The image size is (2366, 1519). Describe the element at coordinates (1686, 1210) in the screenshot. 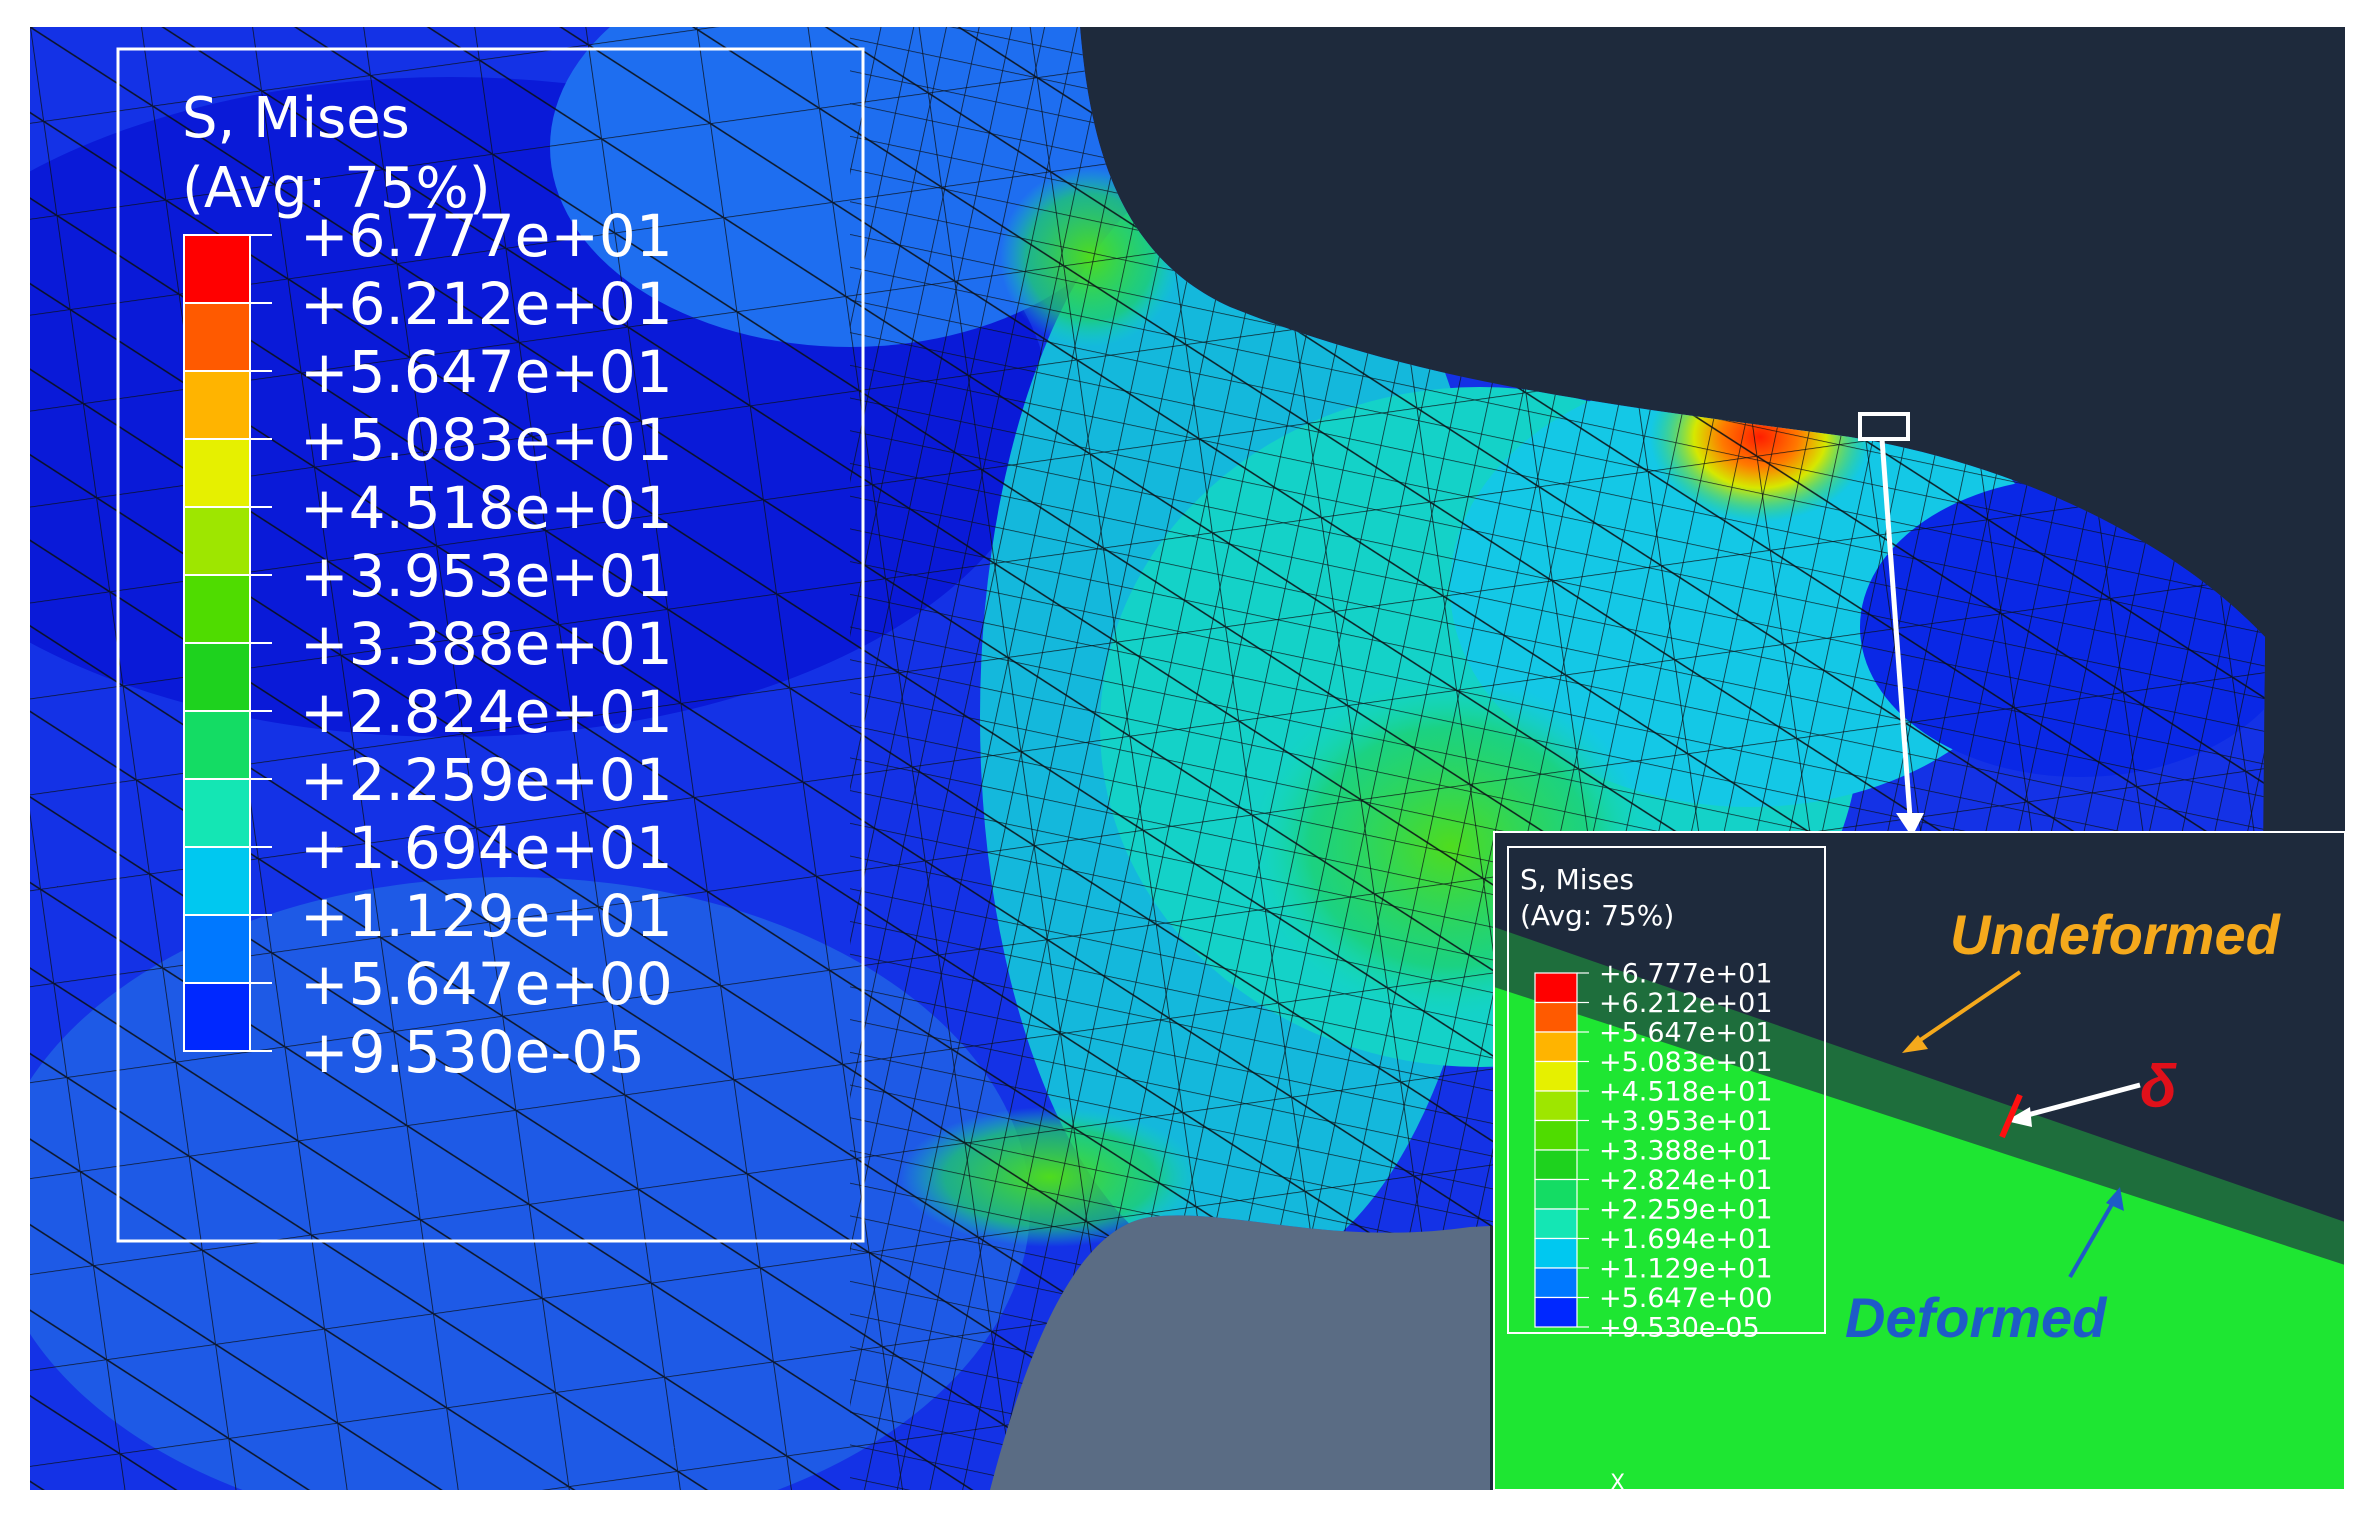

I see `inset-legend-level-label: +2.259e+01` at that location.